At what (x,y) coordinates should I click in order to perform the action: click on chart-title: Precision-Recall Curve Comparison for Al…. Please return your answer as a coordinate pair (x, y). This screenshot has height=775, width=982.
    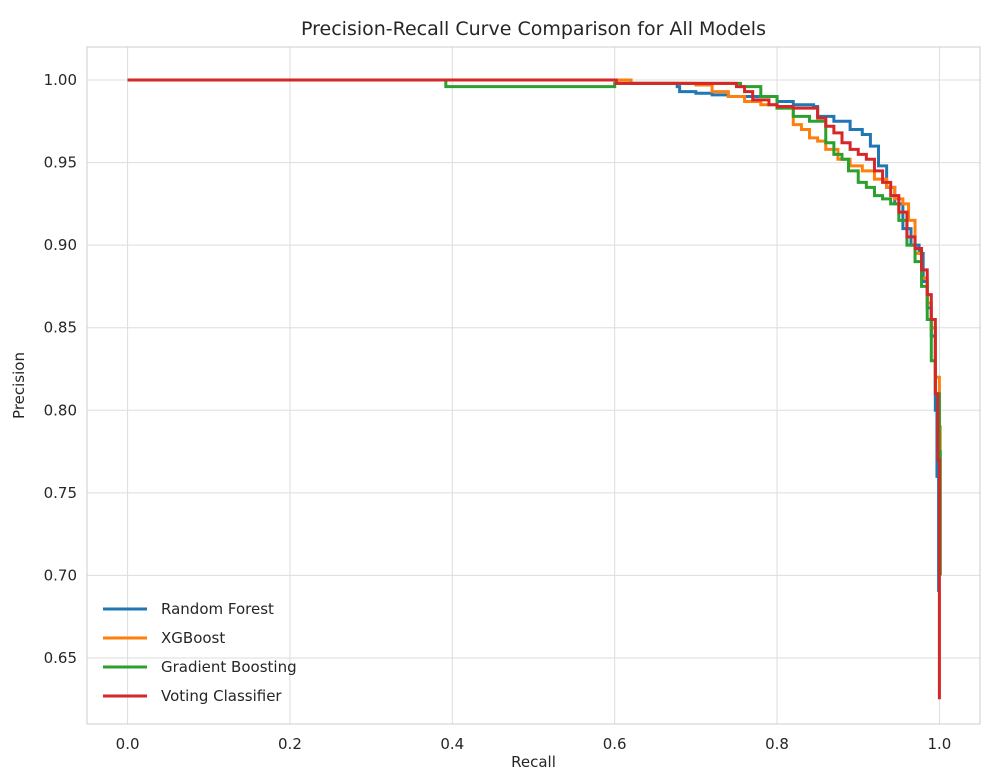
    Looking at the image, I should click on (533, 29).